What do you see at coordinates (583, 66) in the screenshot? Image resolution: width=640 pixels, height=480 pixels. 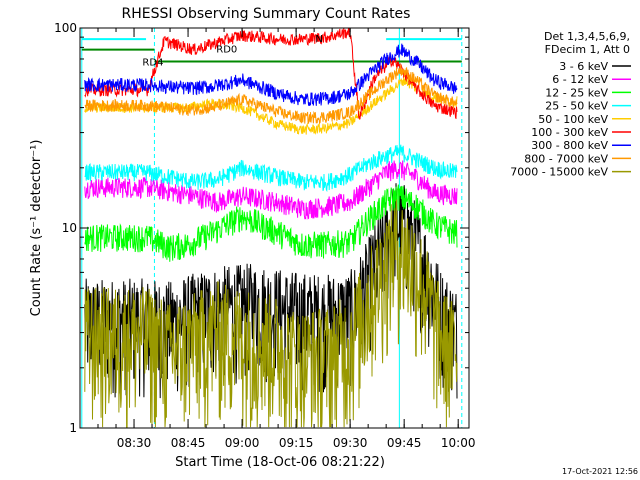 I see `legend-entry-label: 3 - 6 keV` at bounding box center [583, 66].